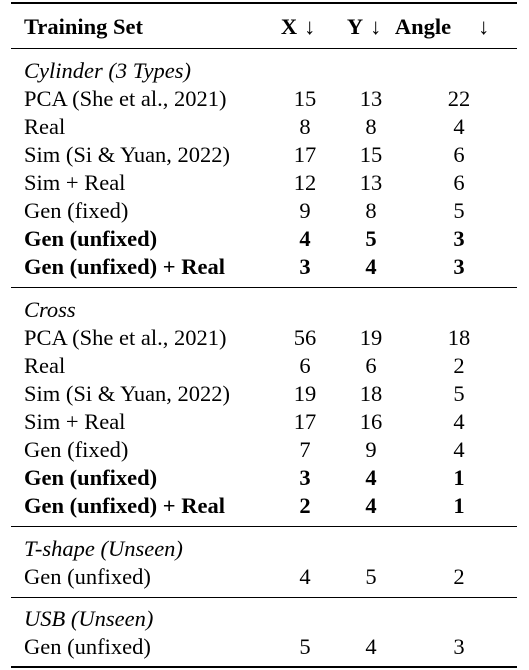 This screenshot has height=670, width=529. I want to click on table-row: Sim + Real 17 16 4, so click(264, 422).